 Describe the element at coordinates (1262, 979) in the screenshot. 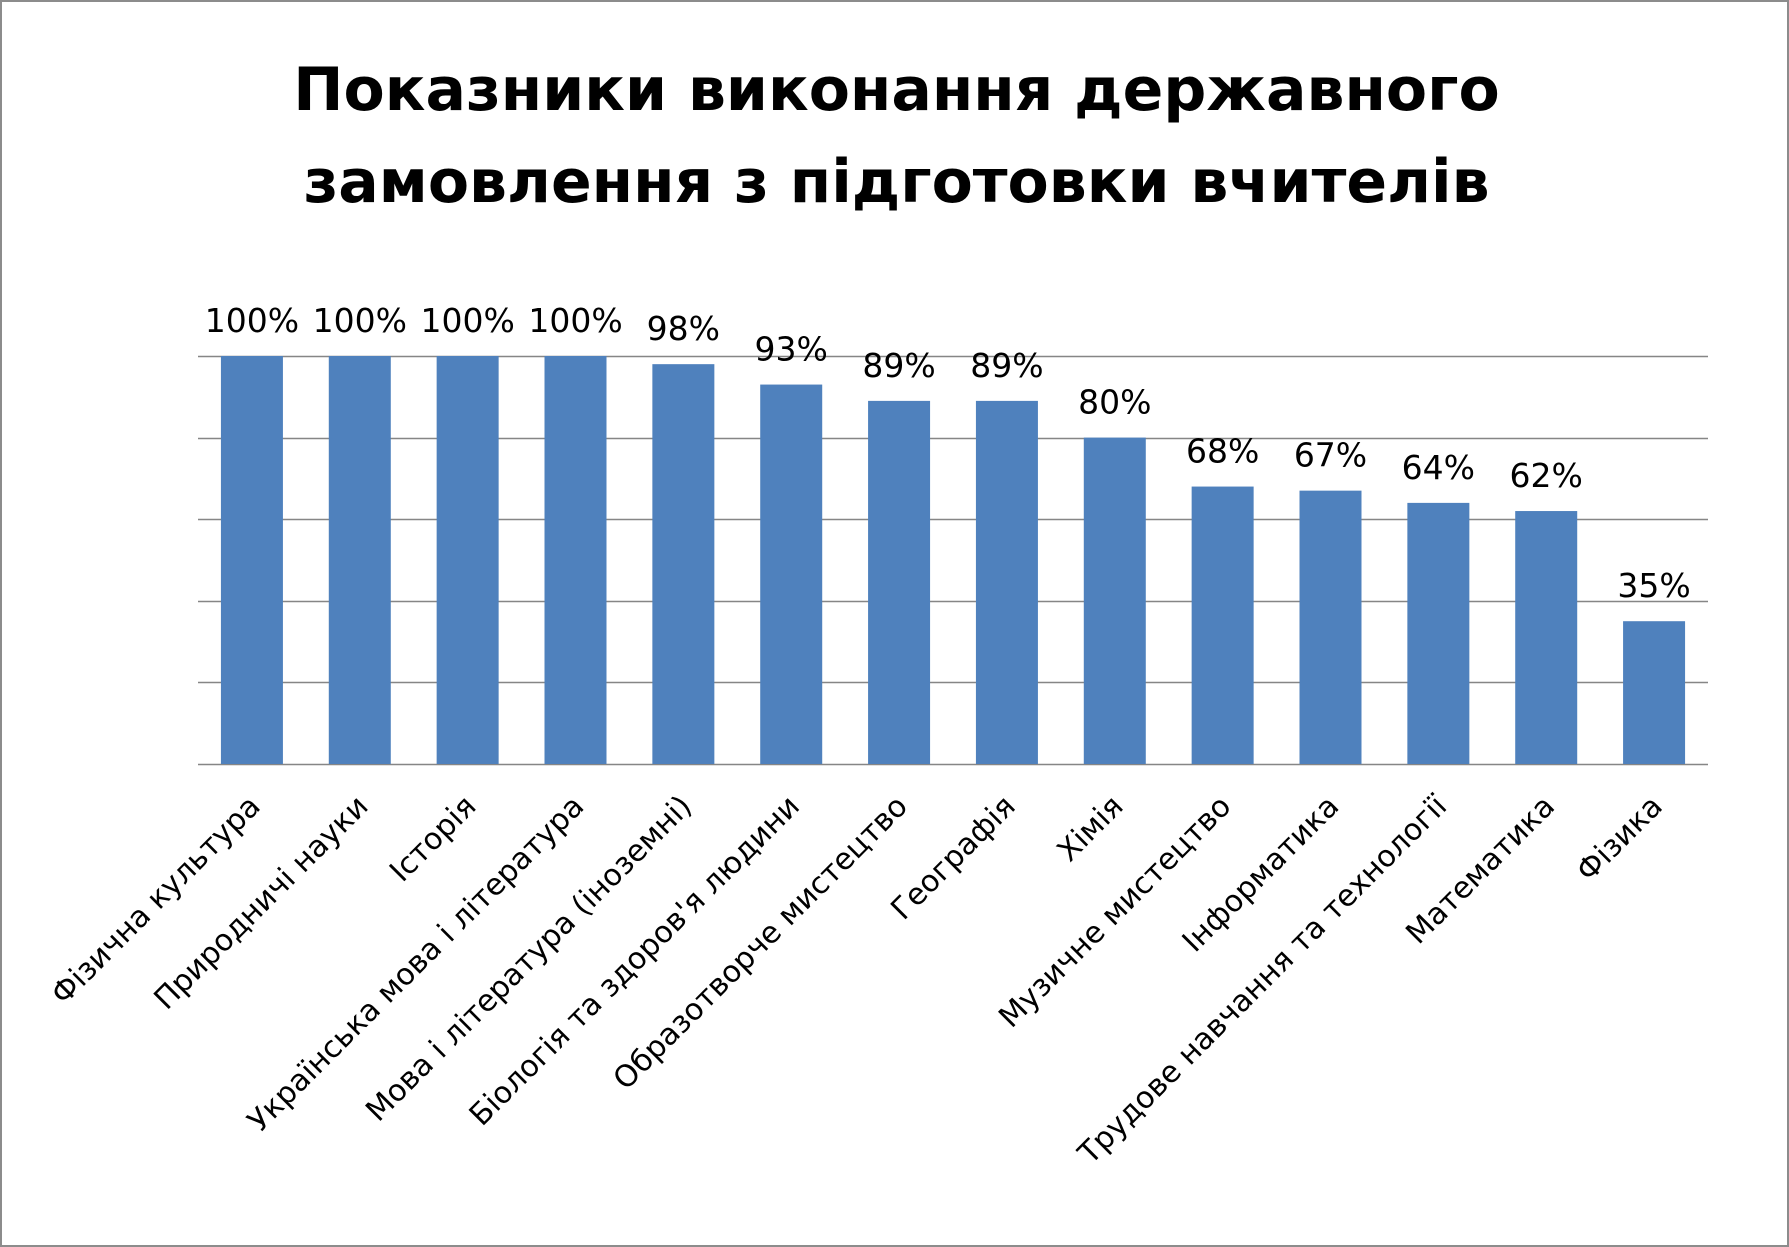

I see `category-label: Трудове навчання та технології` at that location.